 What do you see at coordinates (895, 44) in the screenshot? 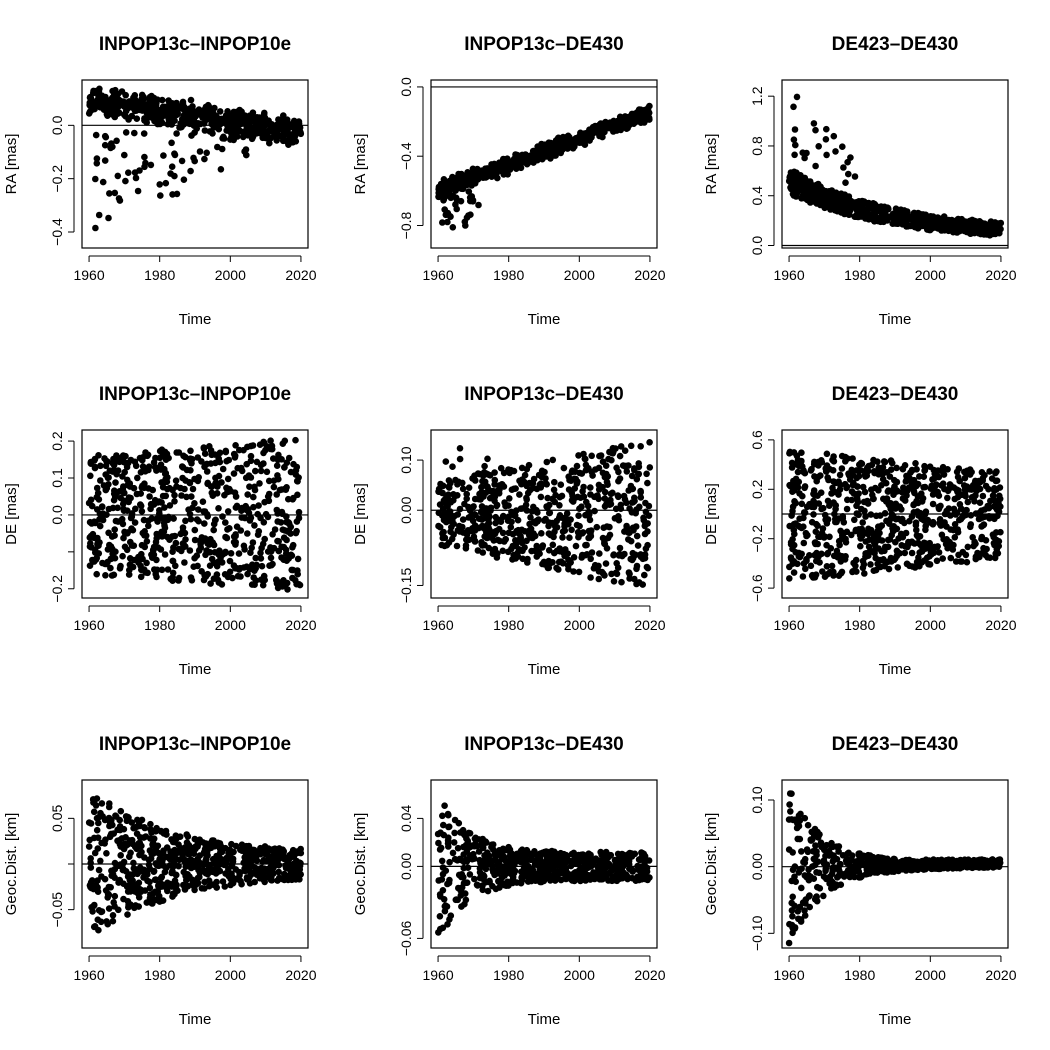
I see `panel-title: DE423–DE430` at bounding box center [895, 44].